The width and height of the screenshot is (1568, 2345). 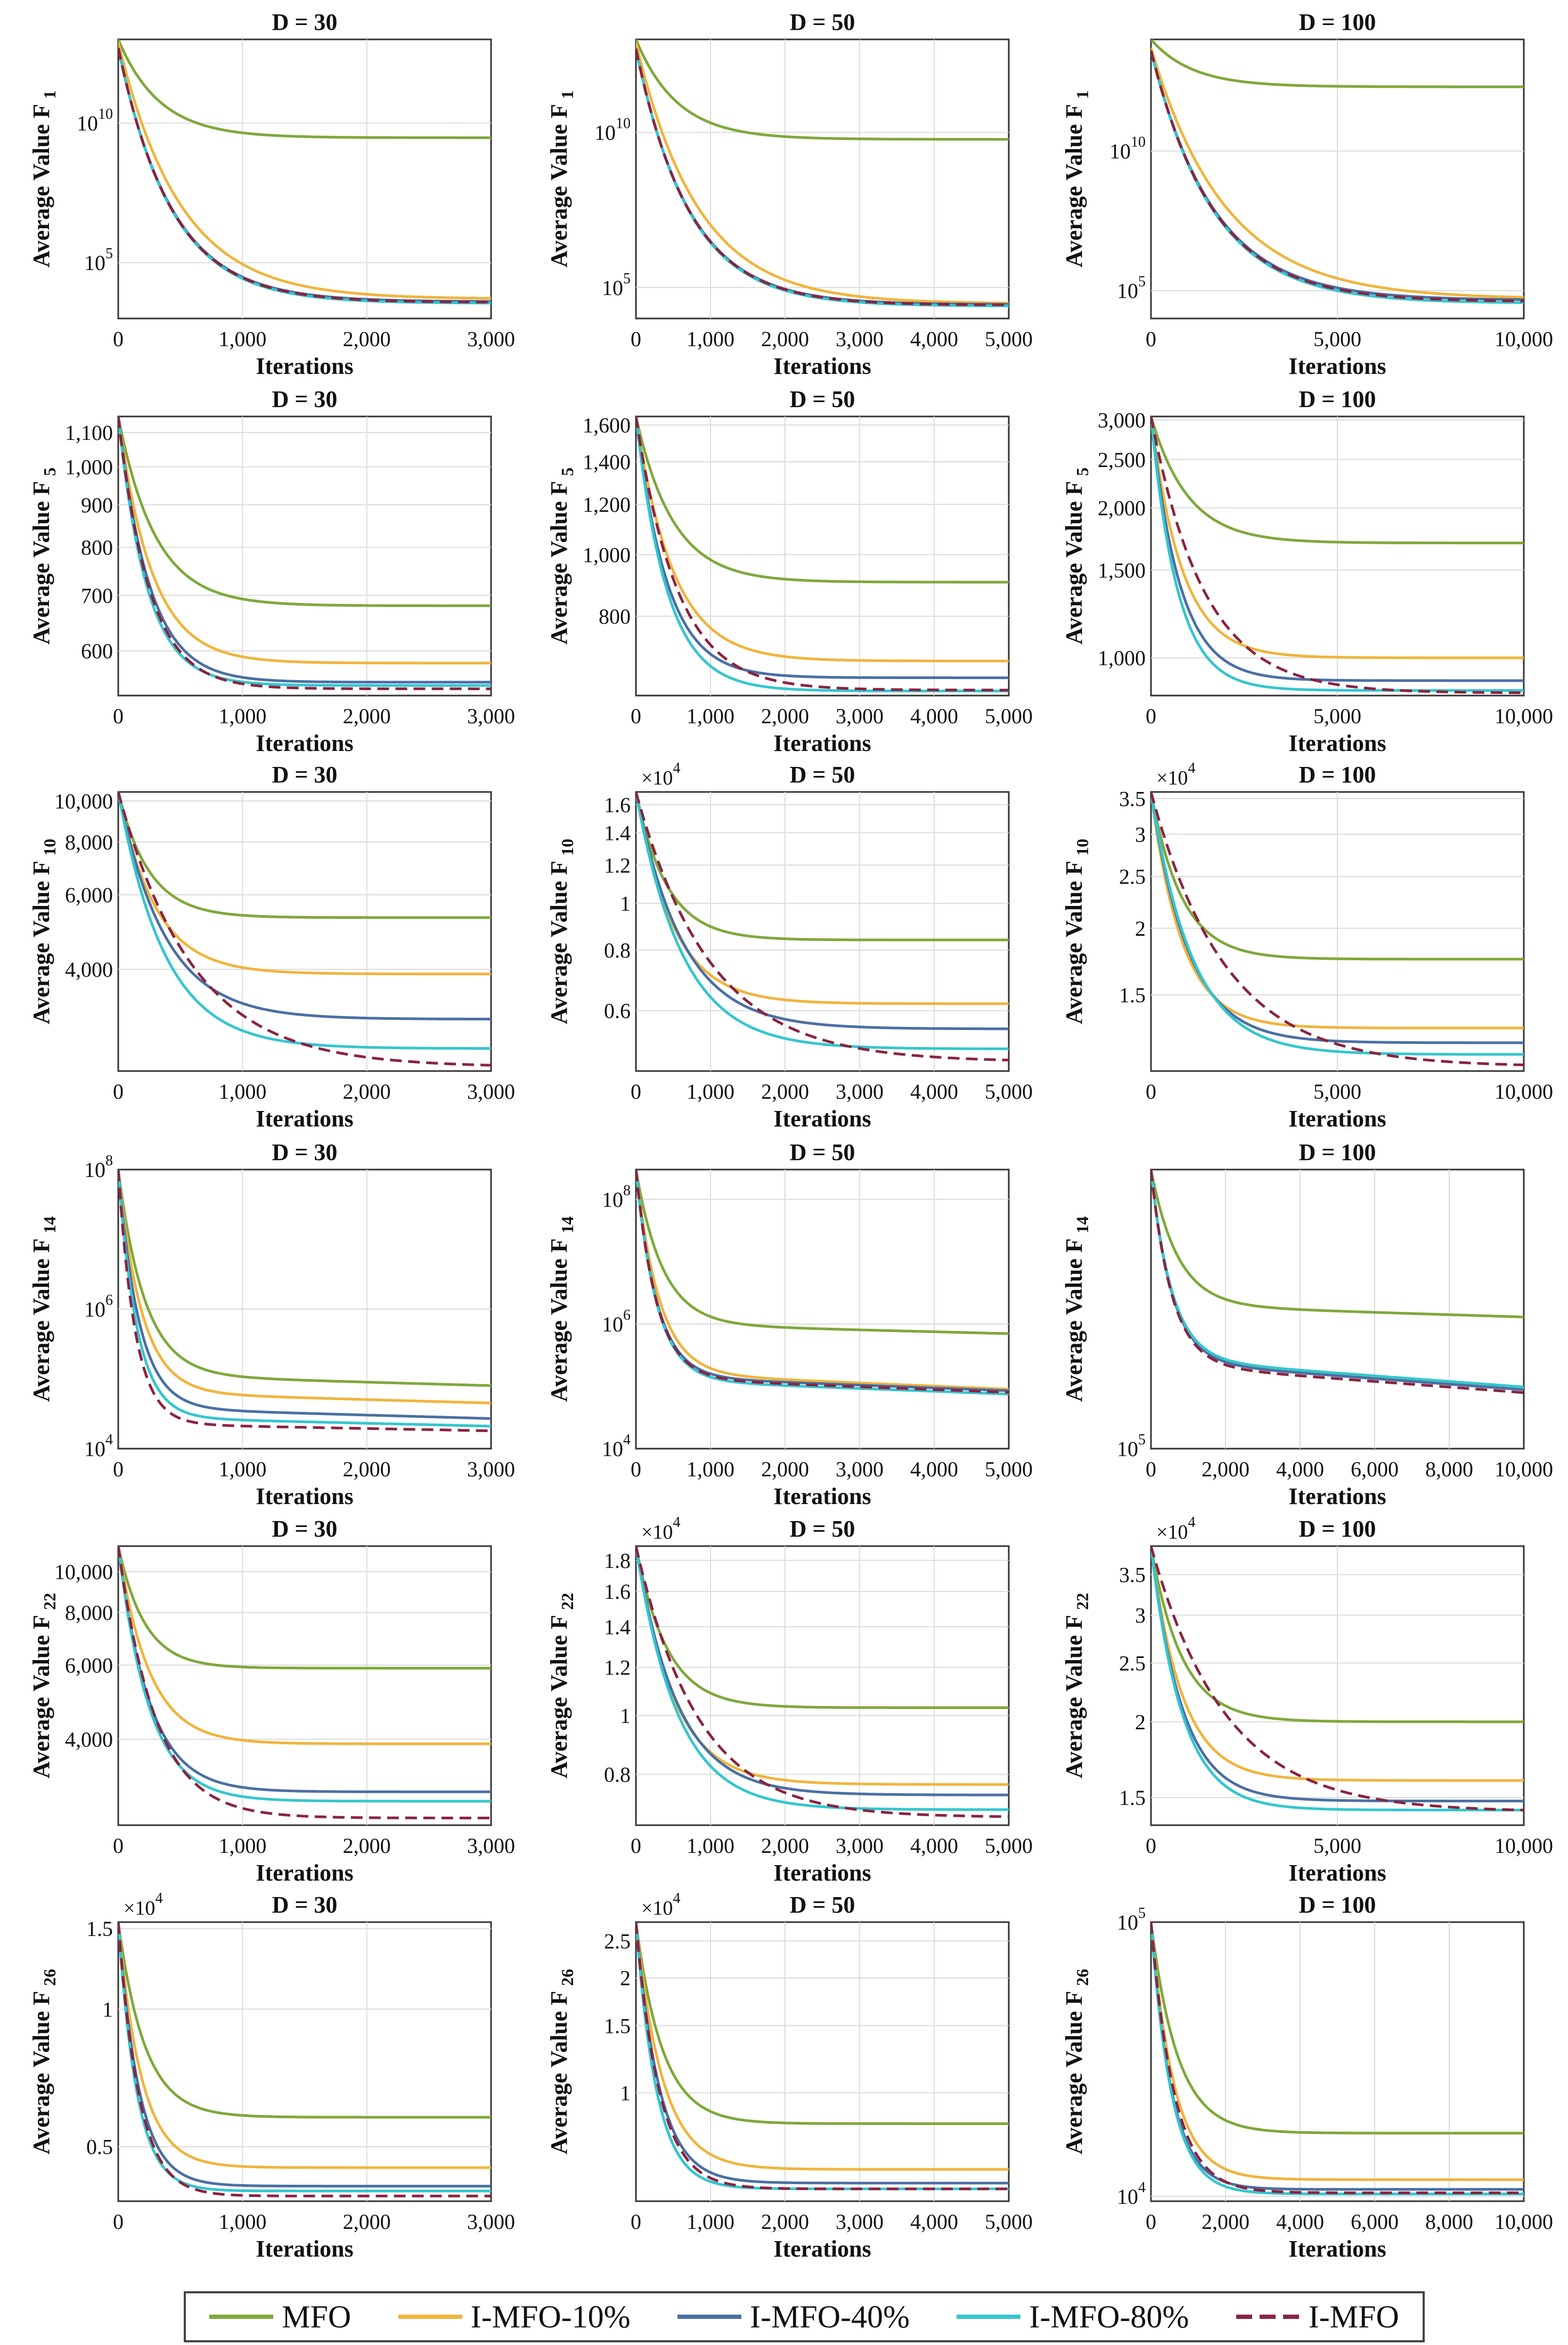 I want to click on y-axis-label: Average Value F 26, so click(x=44, y=2062).